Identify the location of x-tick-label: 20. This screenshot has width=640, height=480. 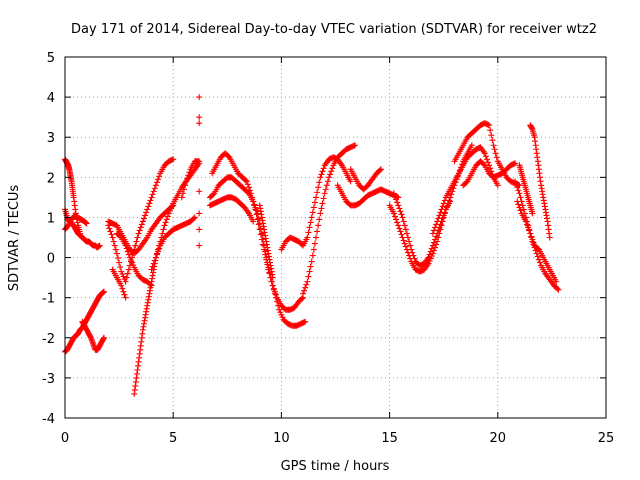
(498, 438).